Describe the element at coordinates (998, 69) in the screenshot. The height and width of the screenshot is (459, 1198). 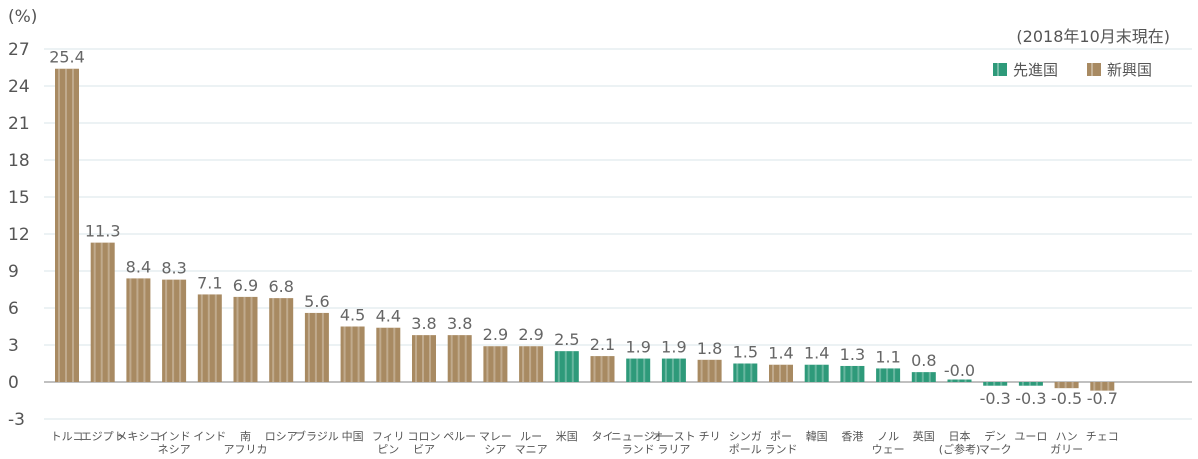
I see `legend-swatch-stripe` at that location.